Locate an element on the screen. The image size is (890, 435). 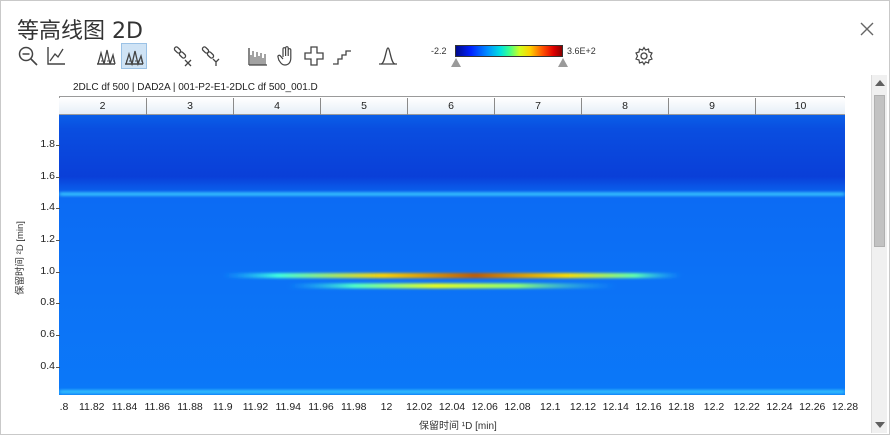
segment-cell: 5 is located at coordinates (364, 106).